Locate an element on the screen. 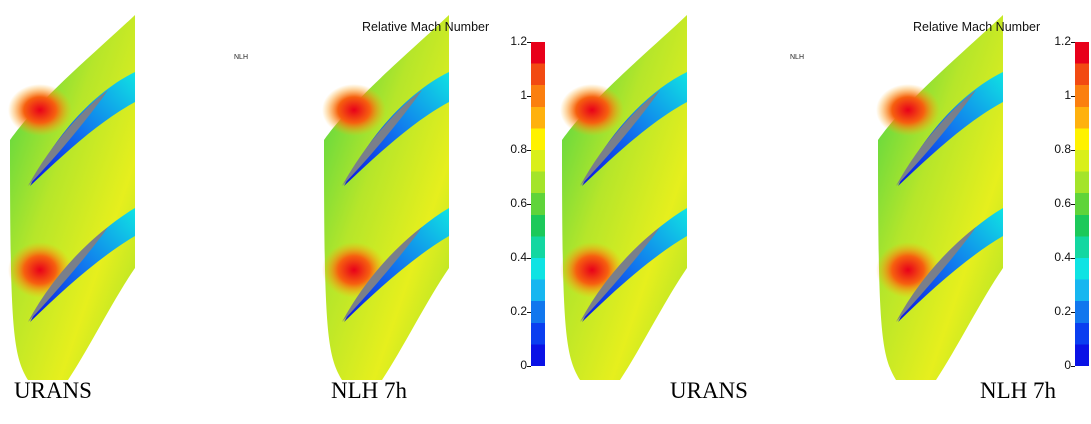 The height and width of the screenshot is (424, 1091). caption-urans-1: URANS is located at coordinates (53, 390).